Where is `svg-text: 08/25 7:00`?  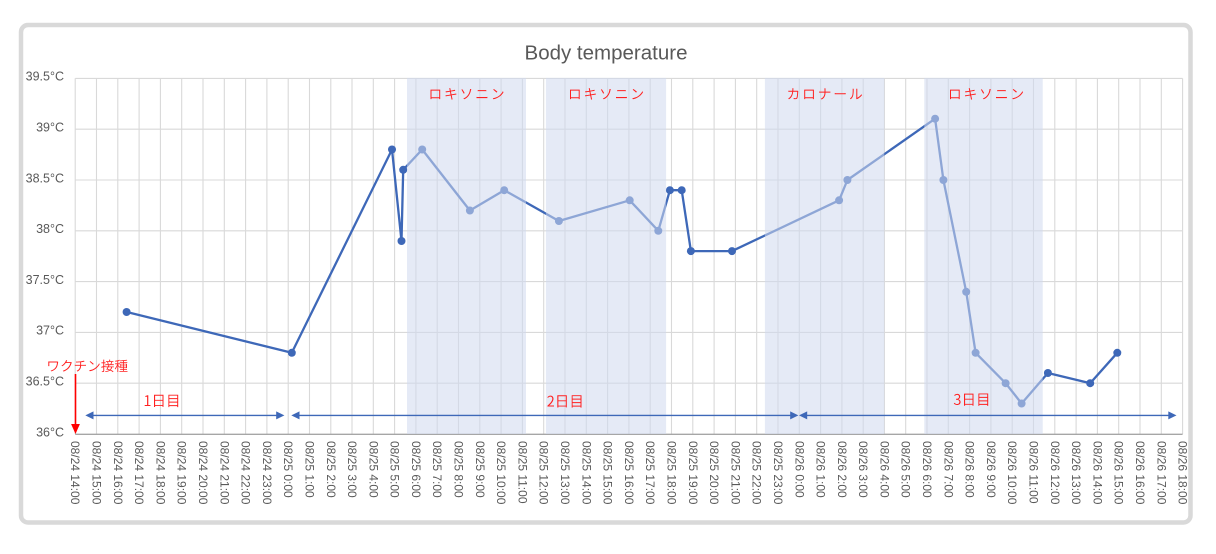
svg-text: 08/25 7:00 is located at coordinates (437, 469).